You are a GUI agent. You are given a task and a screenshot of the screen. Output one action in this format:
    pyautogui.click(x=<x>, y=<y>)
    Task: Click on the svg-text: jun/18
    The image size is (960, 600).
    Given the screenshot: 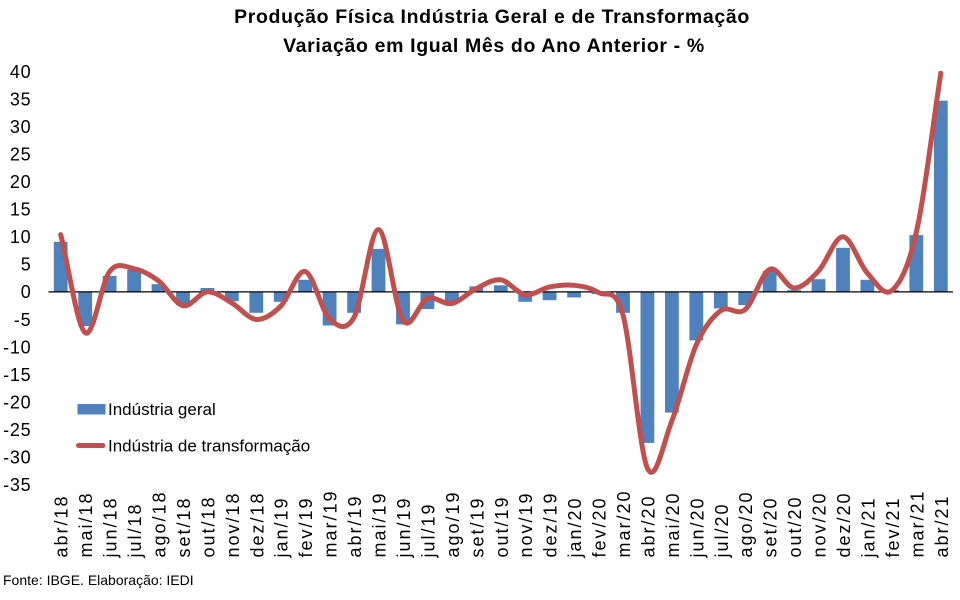 What is the action you would take?
    pyautogui.click(x=111, y=527)
    